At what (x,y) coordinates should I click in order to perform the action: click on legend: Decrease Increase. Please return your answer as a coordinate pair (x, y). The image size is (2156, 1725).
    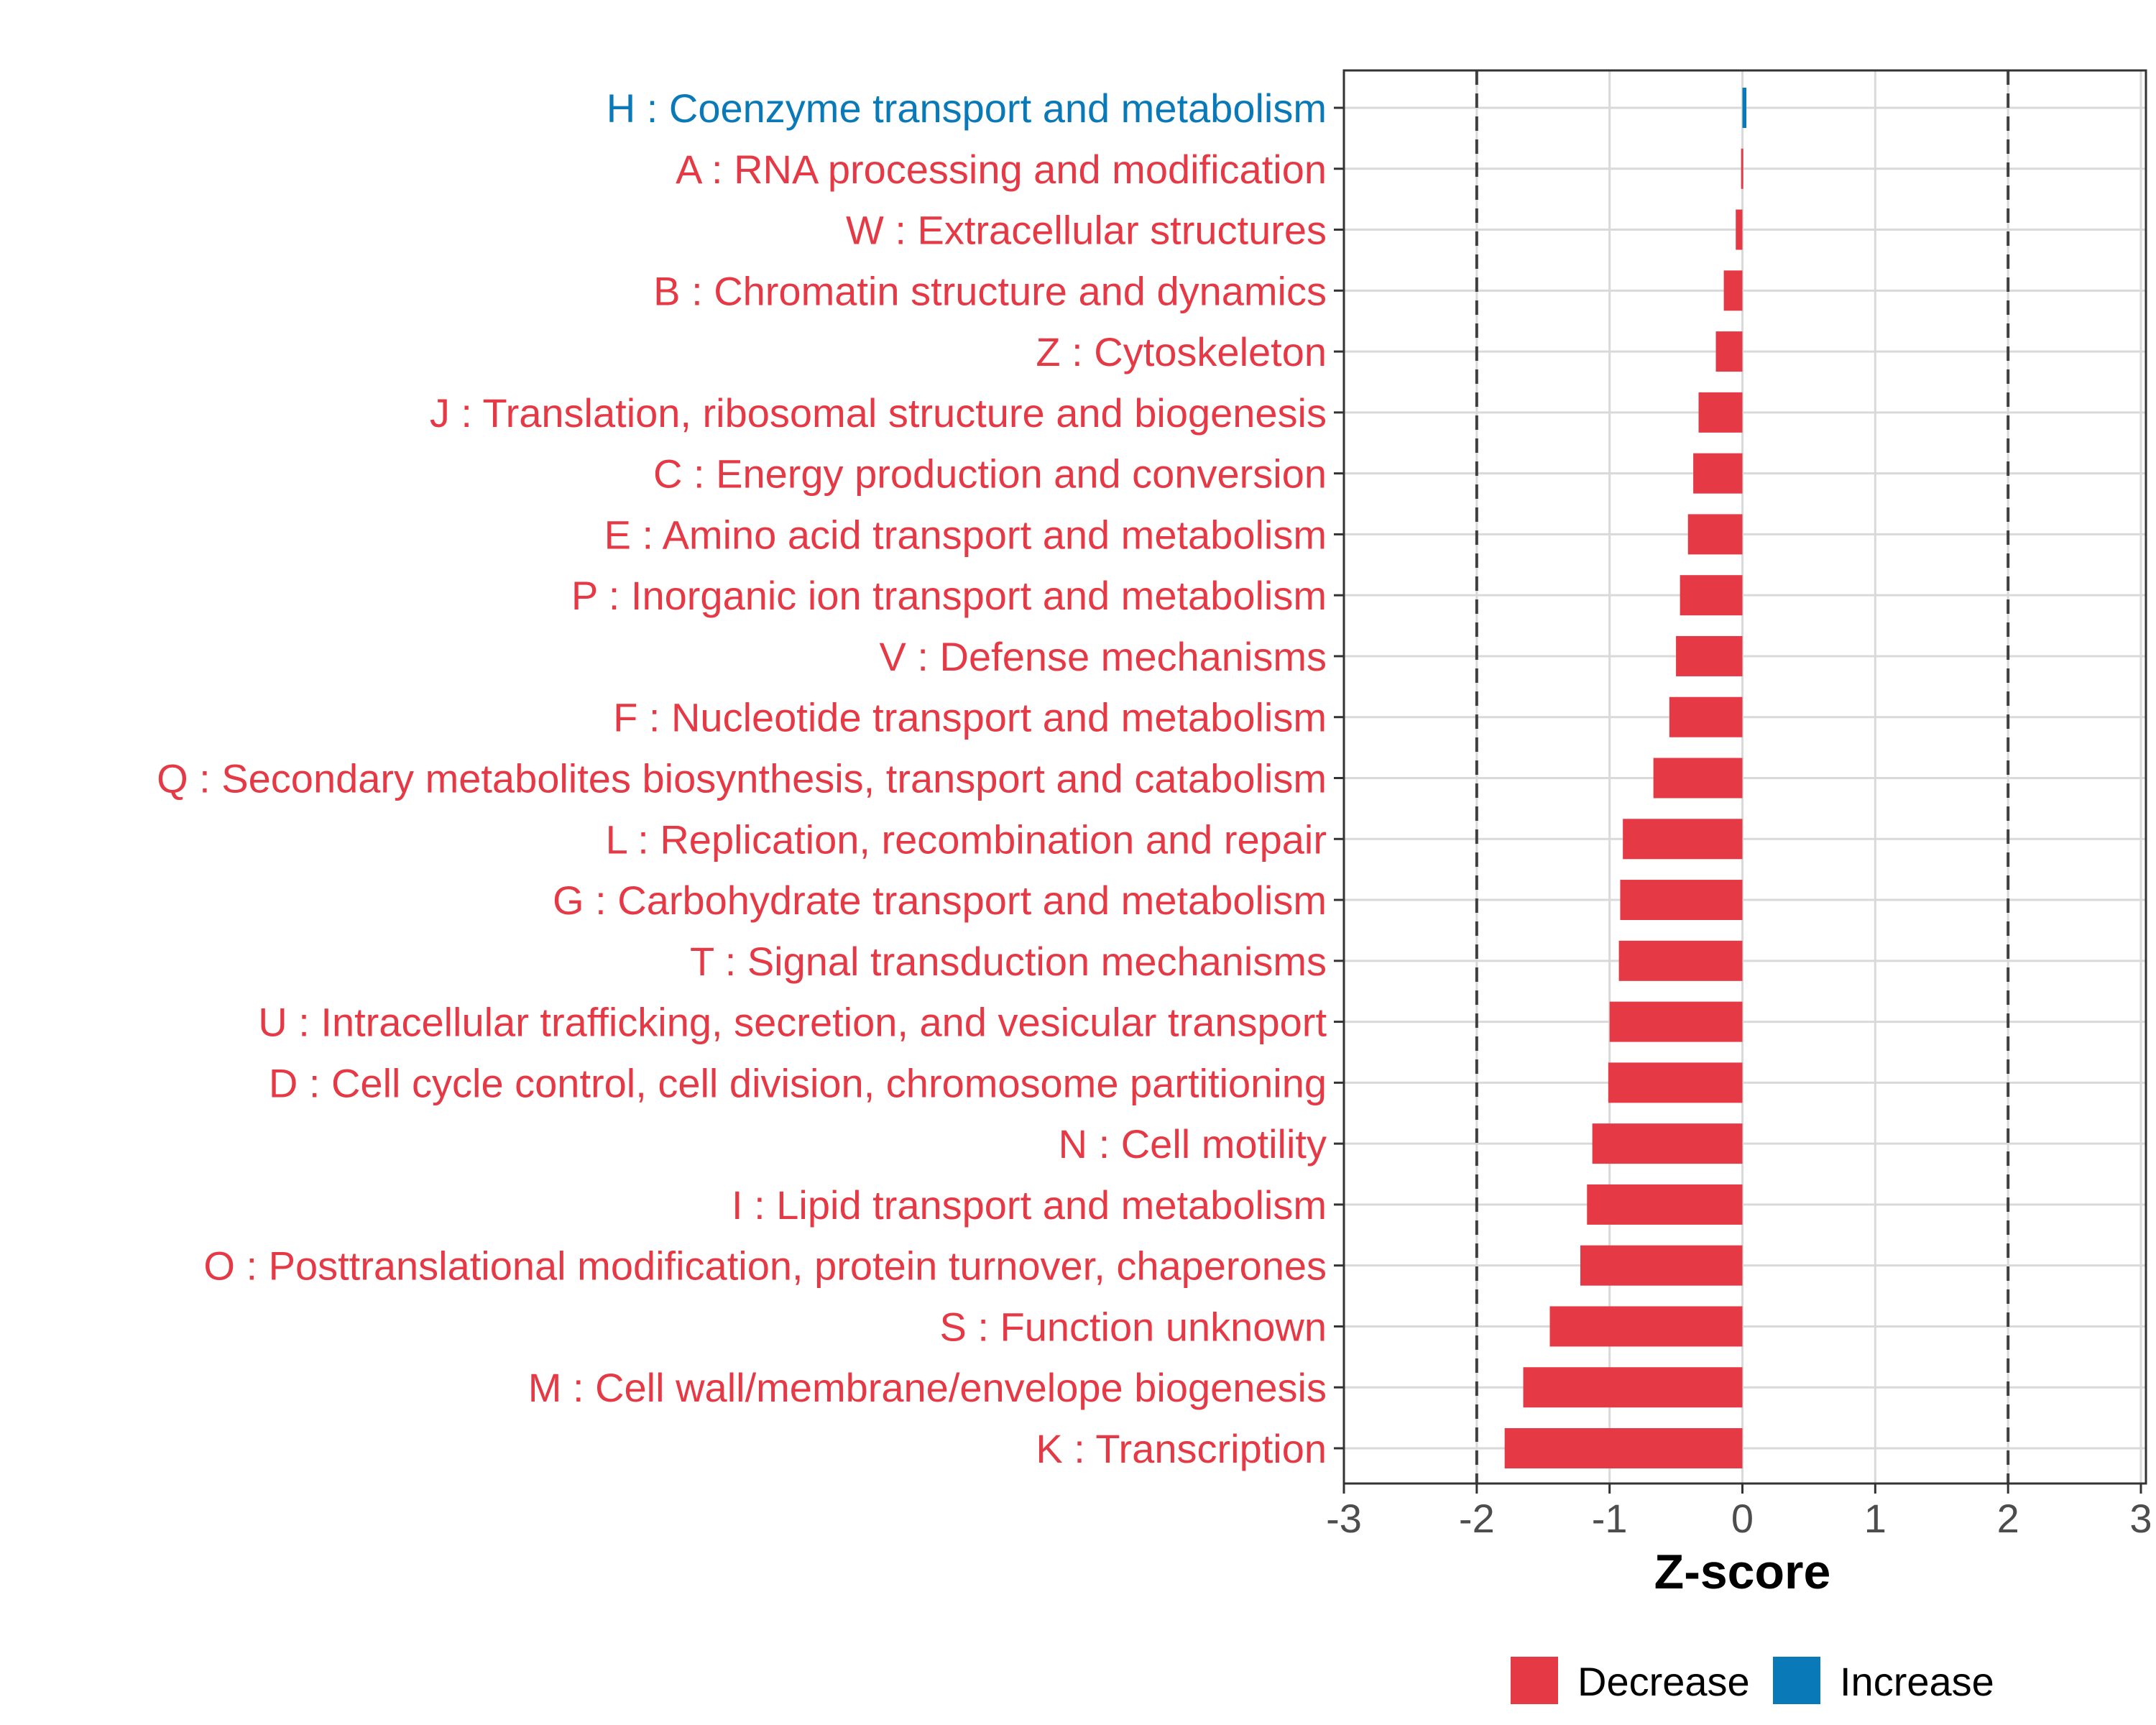
    Looking at the image, I should click on (1752, 1680).